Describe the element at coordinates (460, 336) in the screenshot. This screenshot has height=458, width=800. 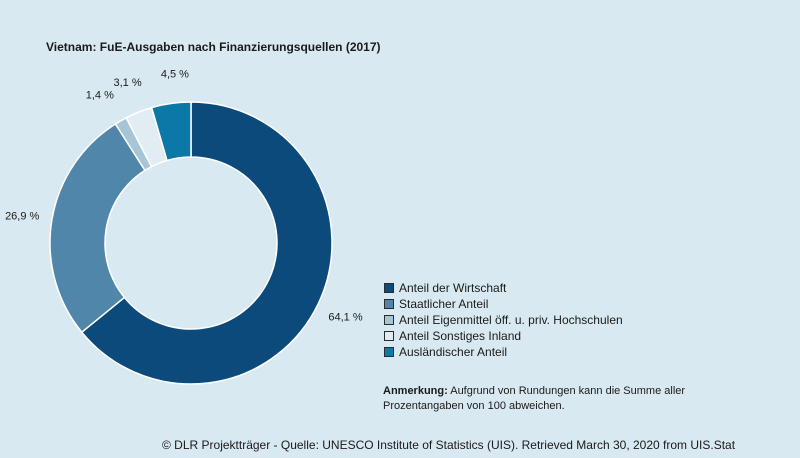
I see `legend-label: Anteil Sonstiges Inland` at that location.